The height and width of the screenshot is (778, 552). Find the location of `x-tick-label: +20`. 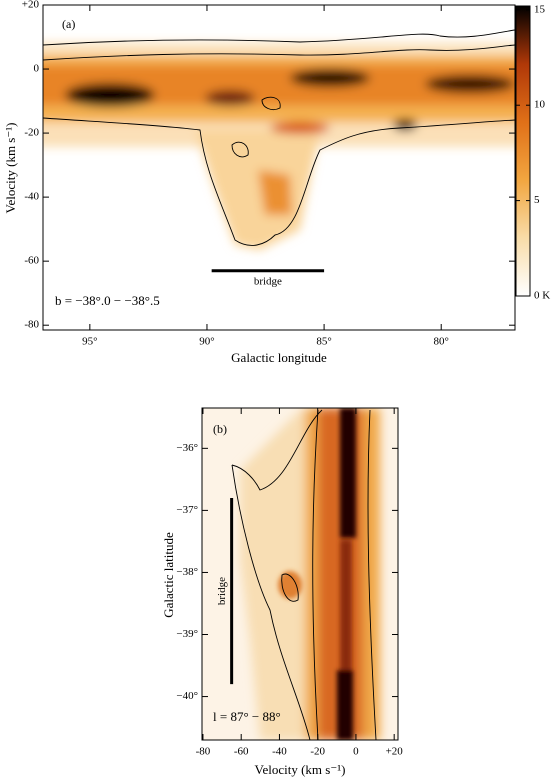

x-tick-label: +20 is located at coordinates (395, 752).